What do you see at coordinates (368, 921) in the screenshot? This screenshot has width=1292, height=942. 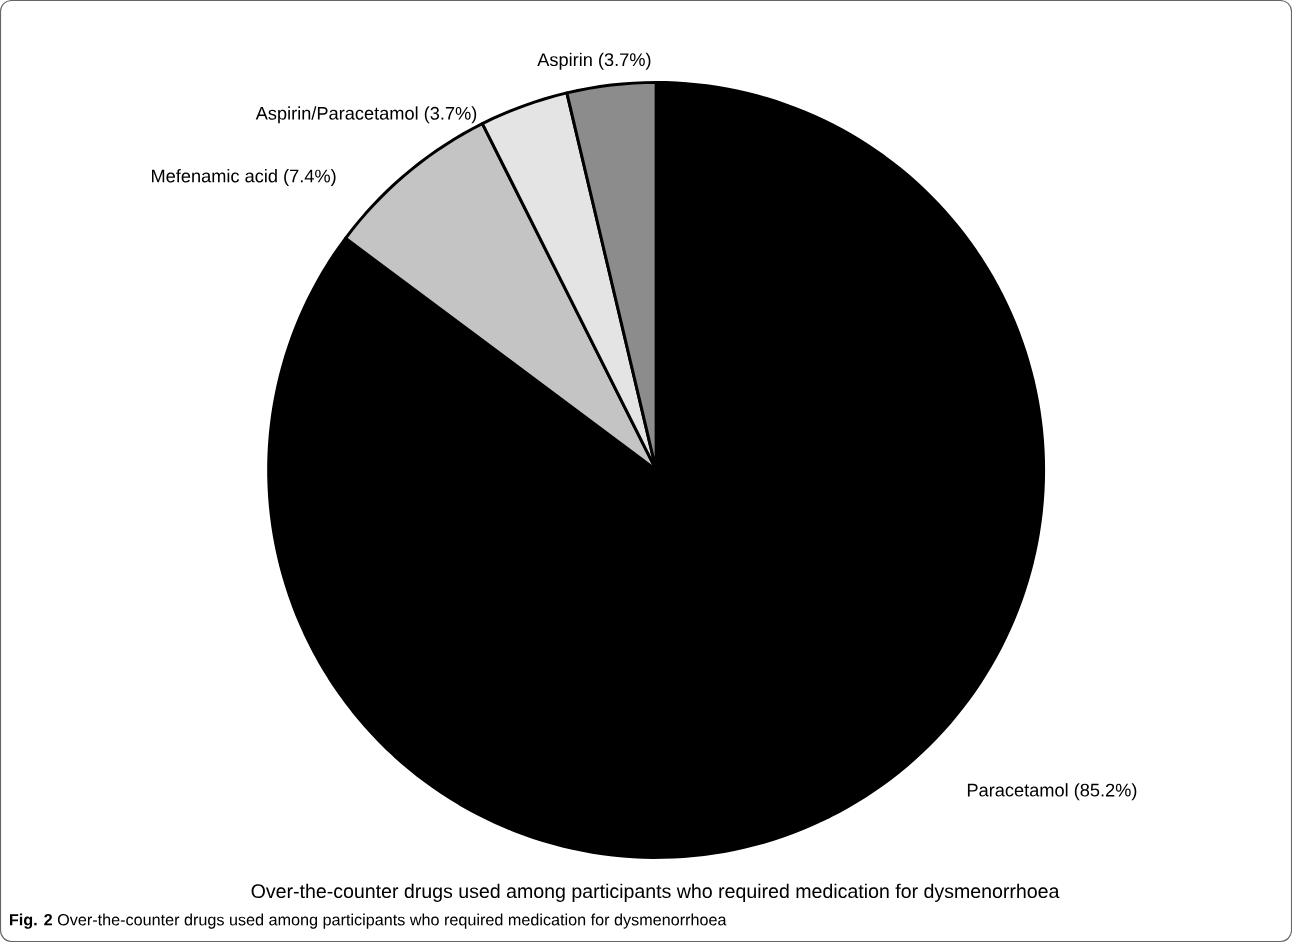 I see `text: Fig. 2 Over-the-counter drugs used among participants who required medication for dysmenorrhoea` at bounding box center [368, 921].